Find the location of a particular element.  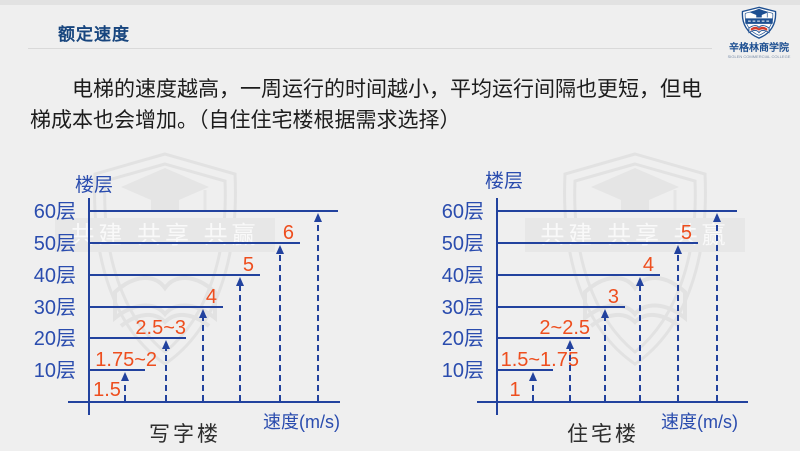

y-axis-label-office: 楼层 is located at coordinates (94, 185).